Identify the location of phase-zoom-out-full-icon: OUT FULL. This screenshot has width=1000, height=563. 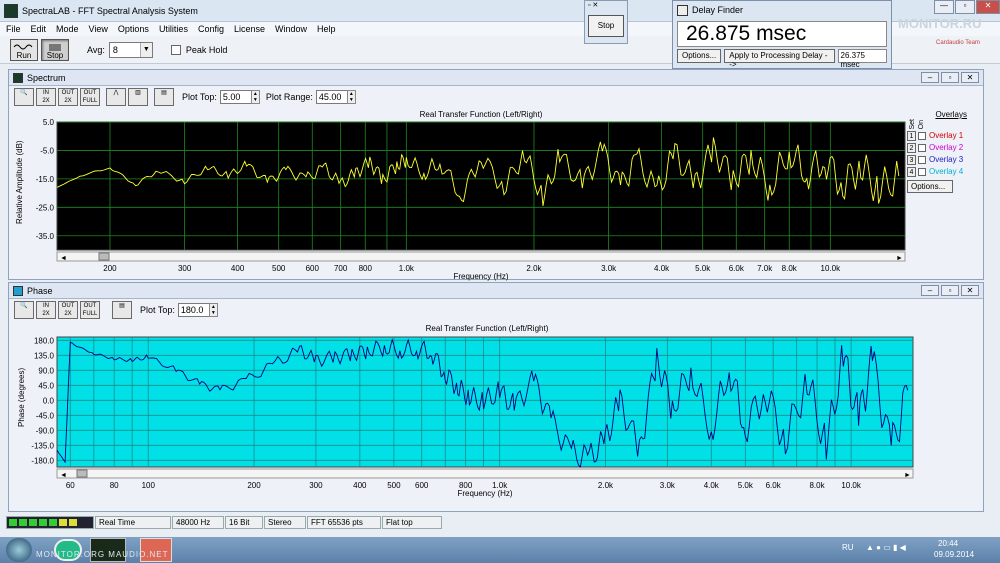
(90, 310).